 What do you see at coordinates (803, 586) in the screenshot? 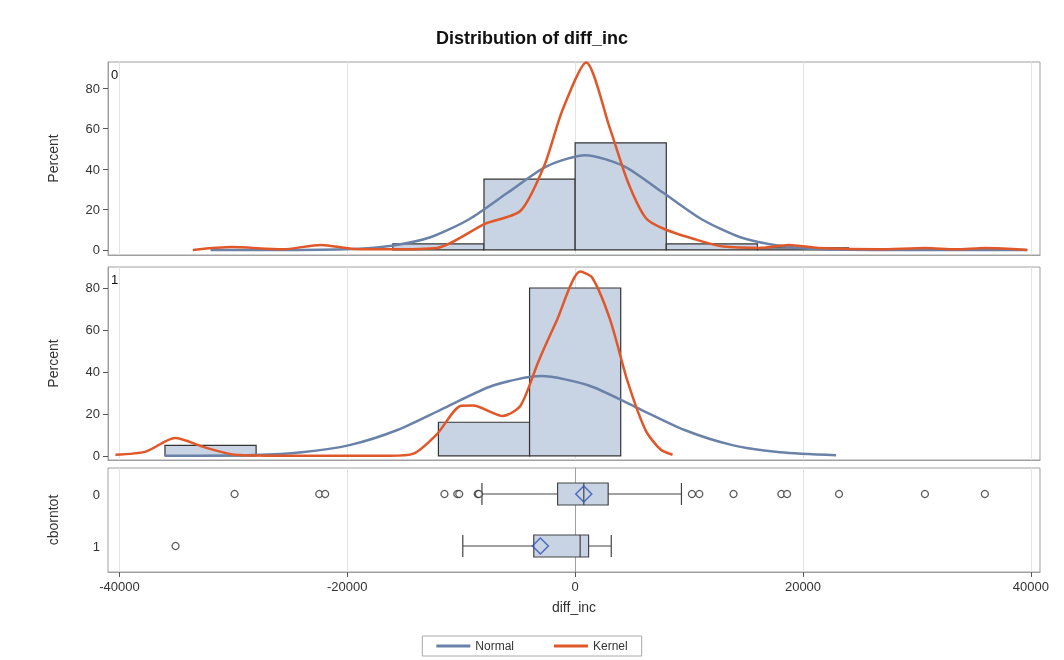
I see `x-tick-label: 20000` at bounding box center [803, 586].